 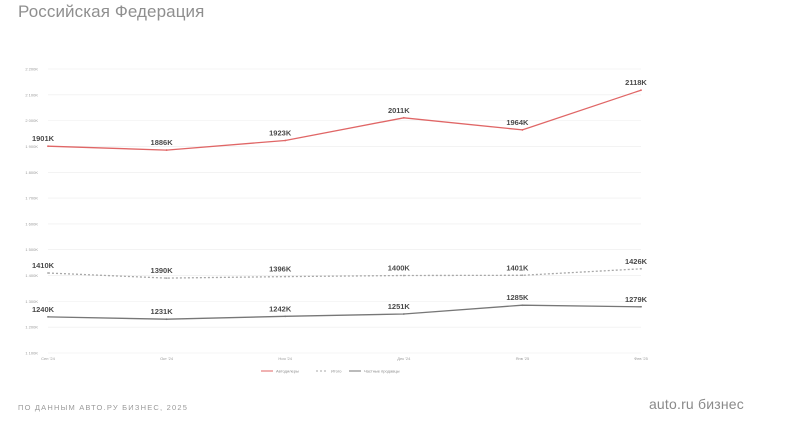 I want to click on legend-label: Частные продавцы, so click(x=382, y=371).